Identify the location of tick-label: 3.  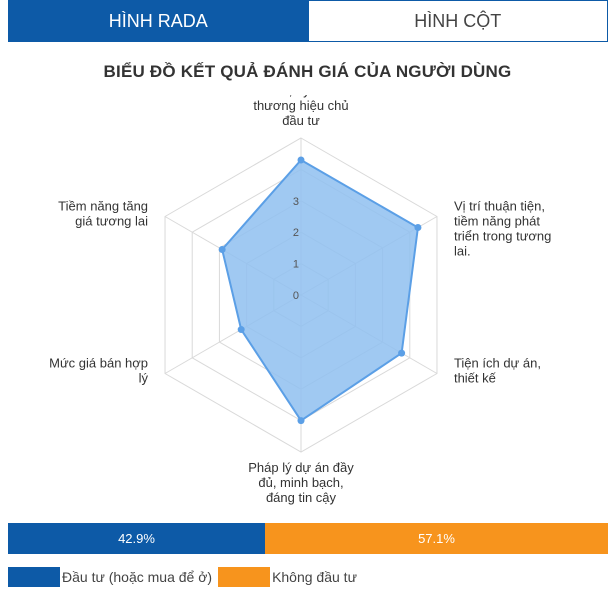
(296, 202).